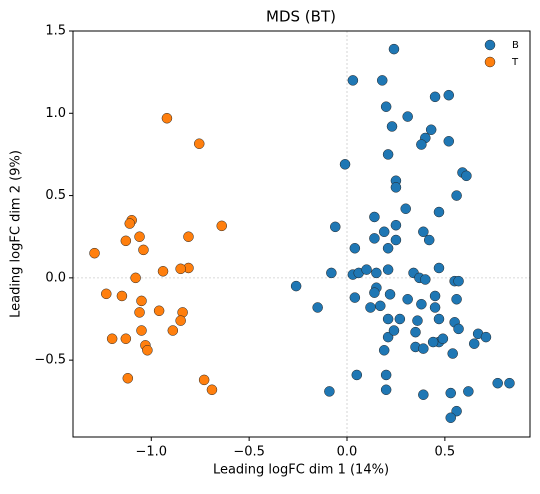 The height and width of the screenshot is (494, 540). Describe the element at coordinates (515, 45) in the screenshot. I see `legend-label: B` at that location.